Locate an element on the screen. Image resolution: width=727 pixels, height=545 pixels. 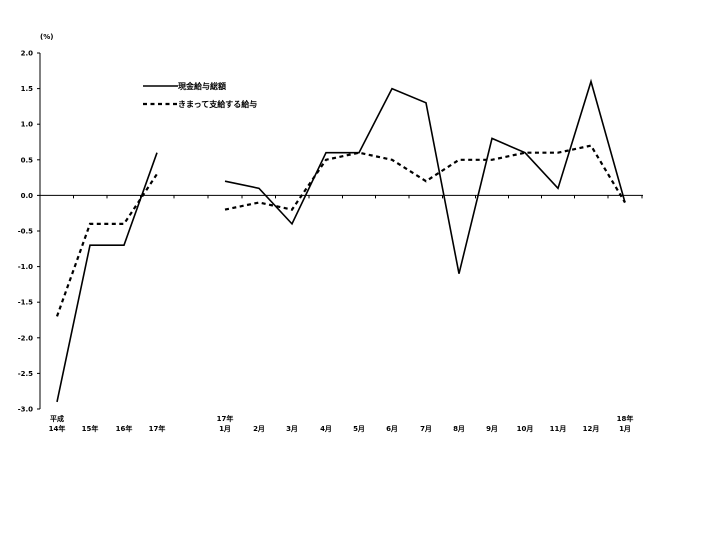
series-line-total-cash-earnings is located at coordinates (107, 277).